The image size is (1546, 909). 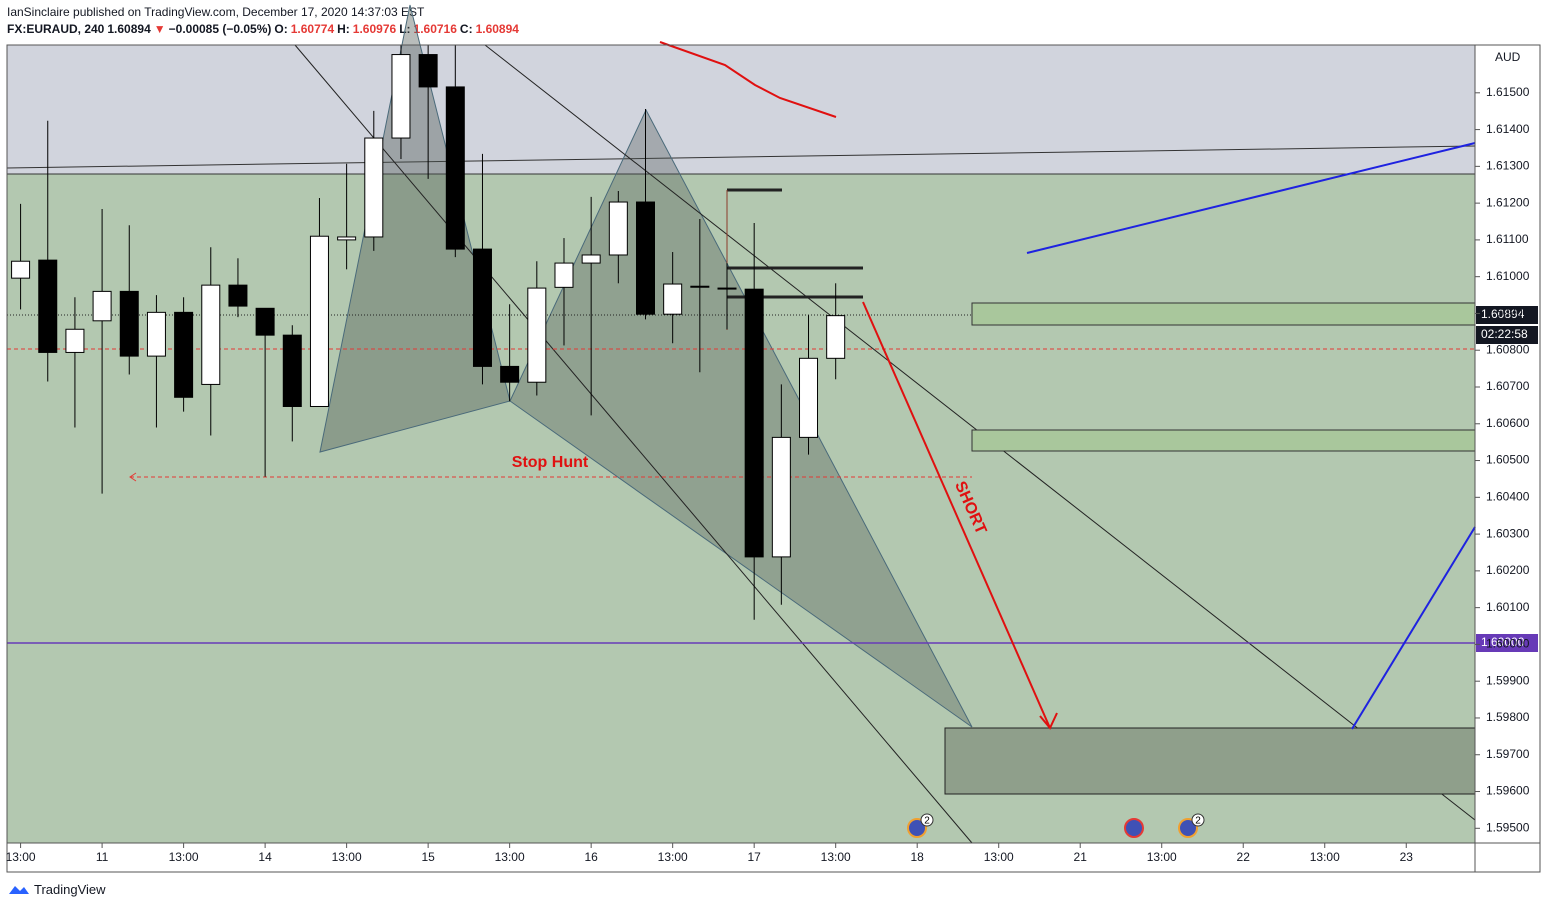 I want to click on premium-zone, so click(x=741, y=109).